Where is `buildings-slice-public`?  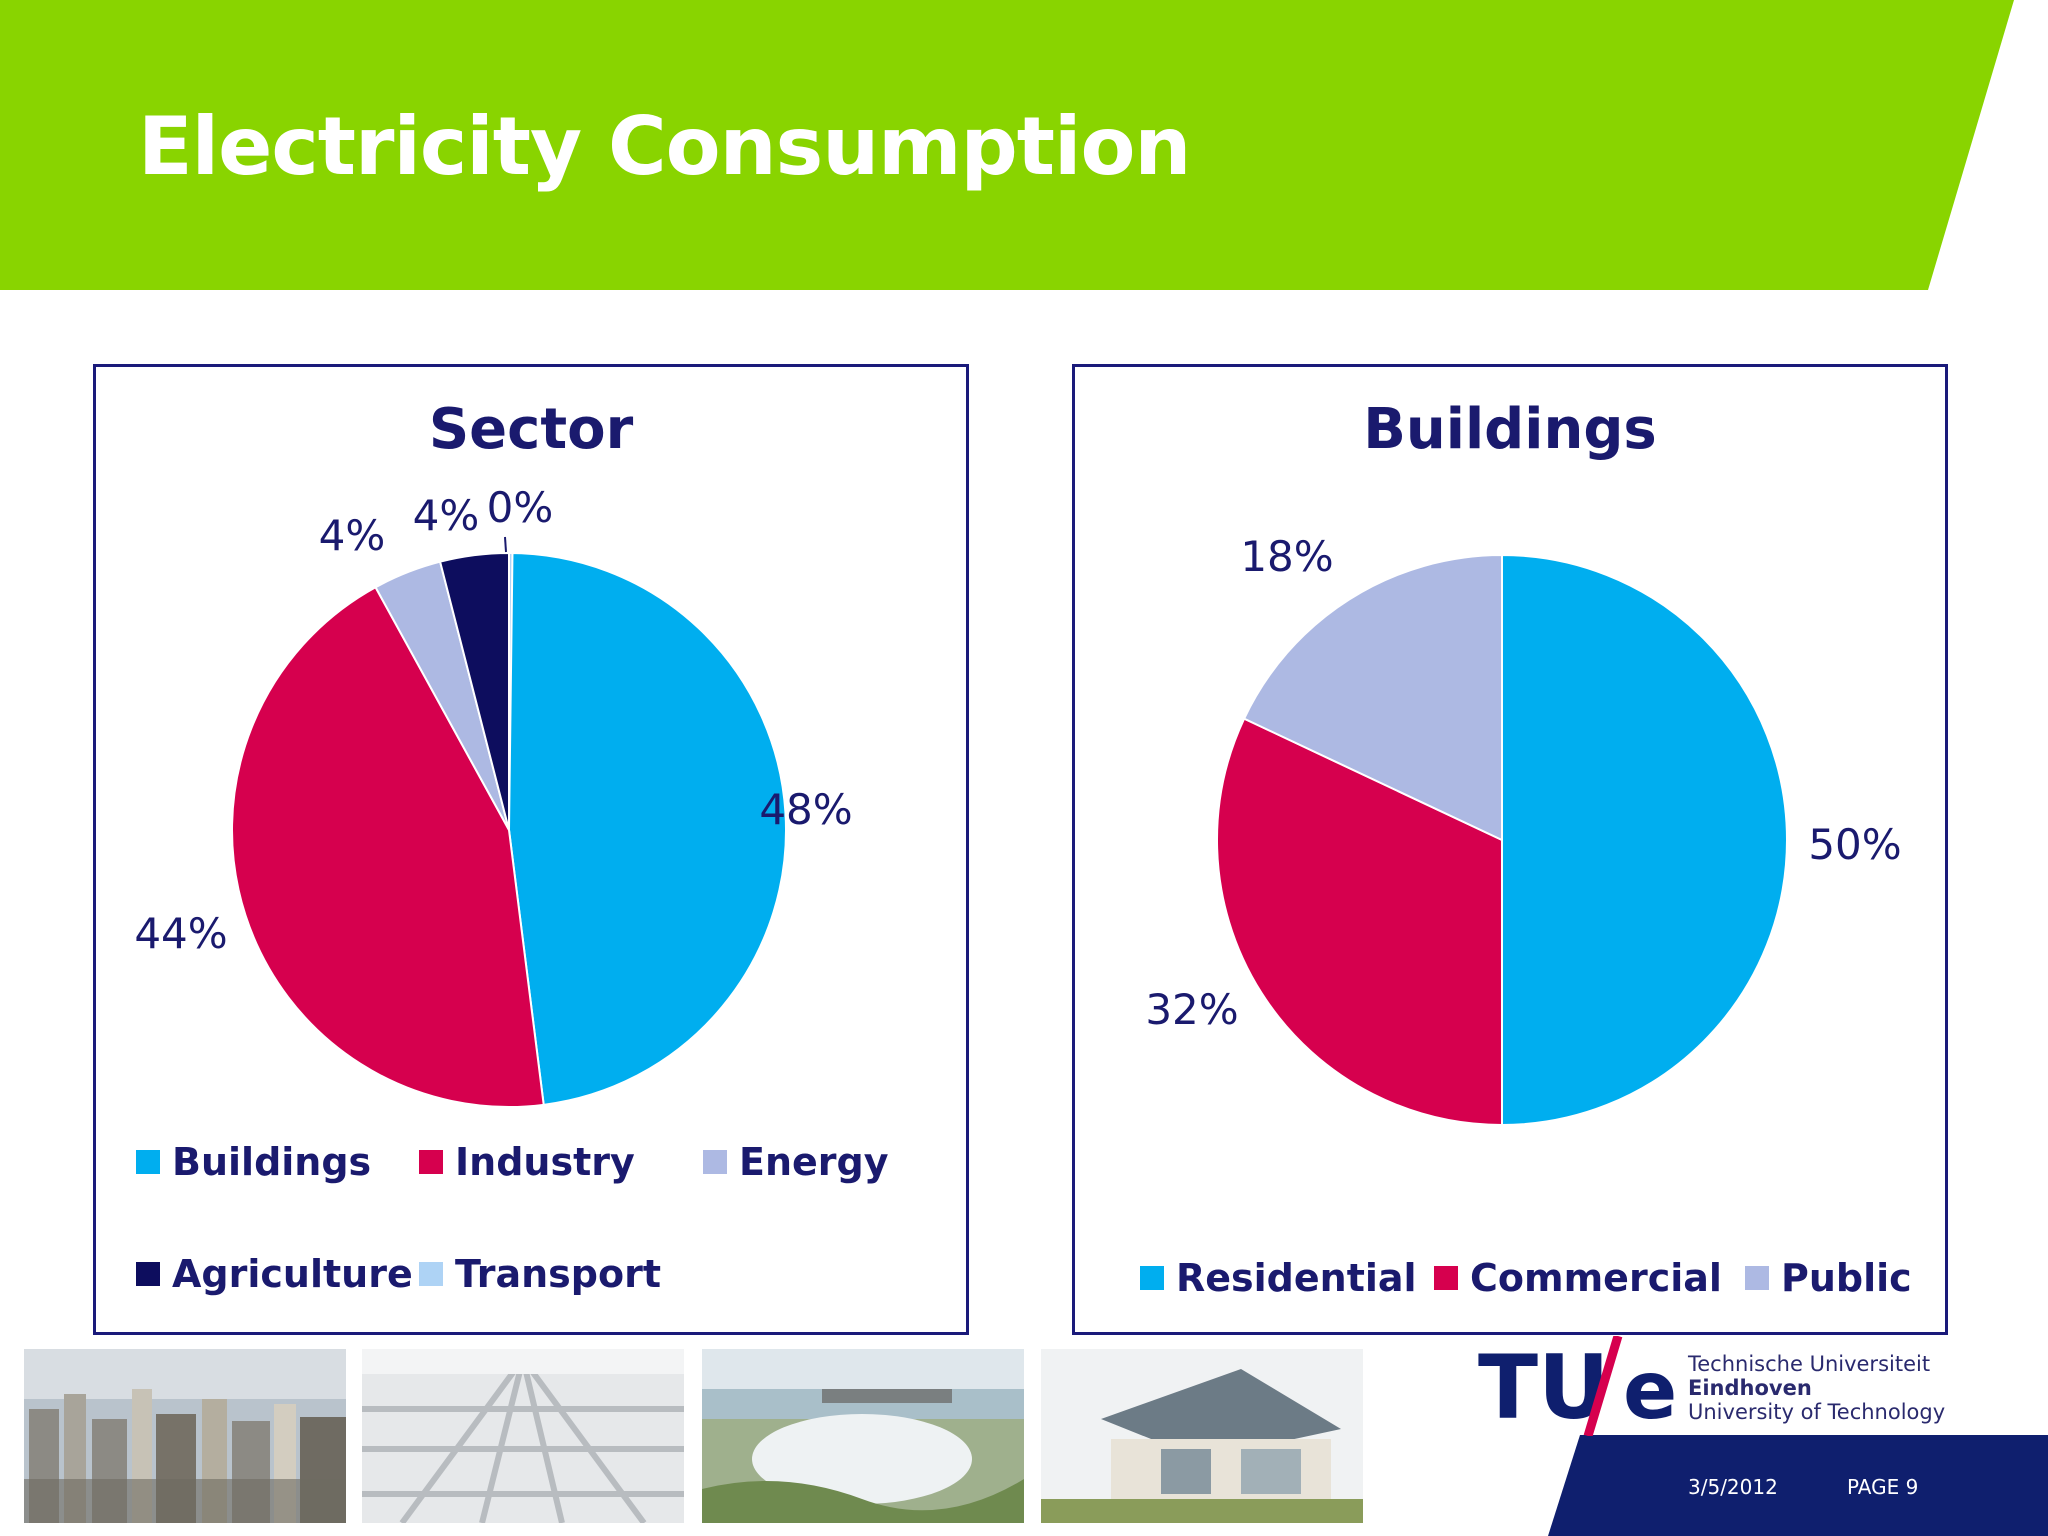
buildings-slice-public is located at coordinates (1372, 697).